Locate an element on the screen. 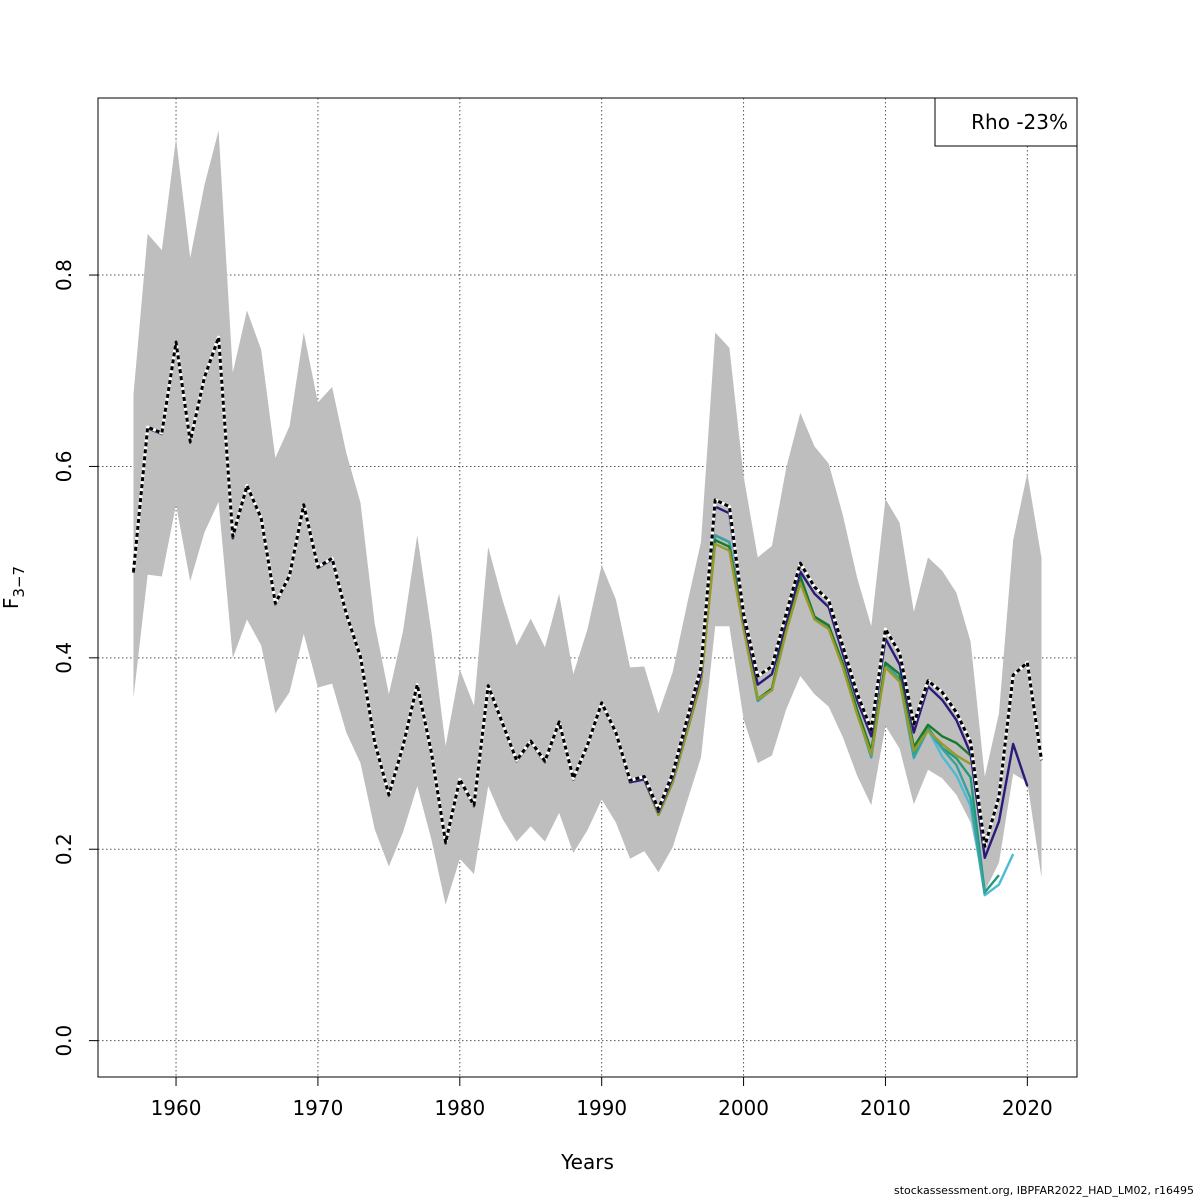 The height and width of the screenshot is (1200, 1200). x-tick-label-1990: 1990 is located at coordinates (601, 1108).